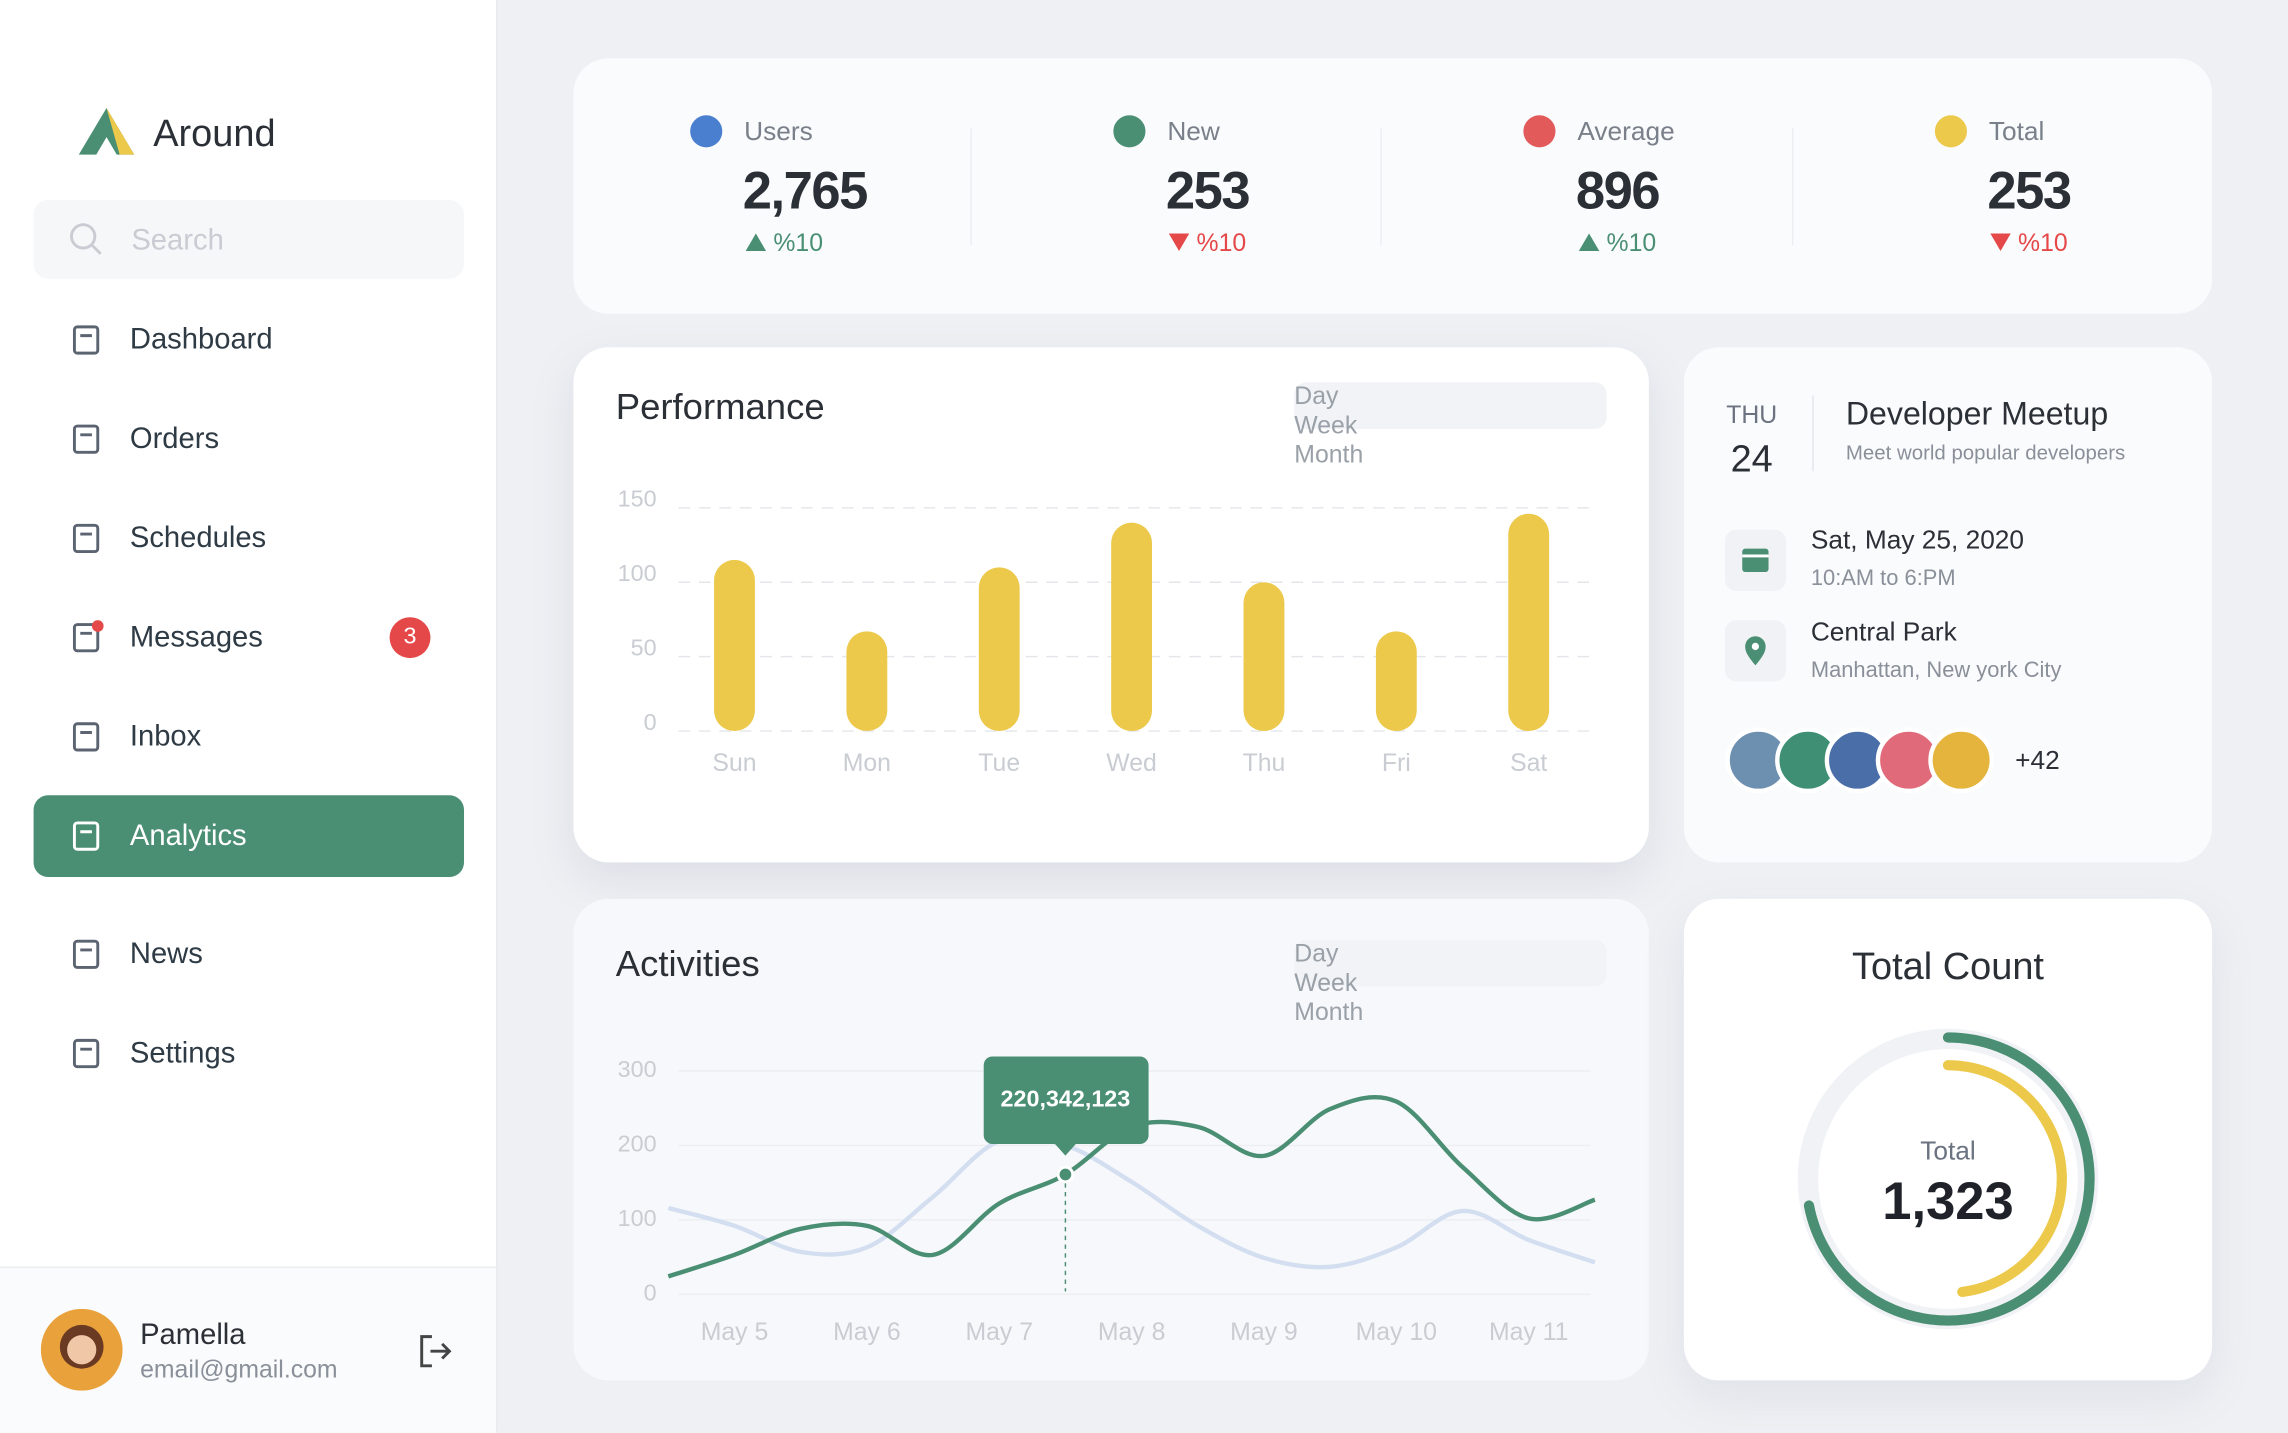  What do you see at coordinates (166, 953) in the screenshot?
I see `nav-label: News` at bounding box center [166, 953].